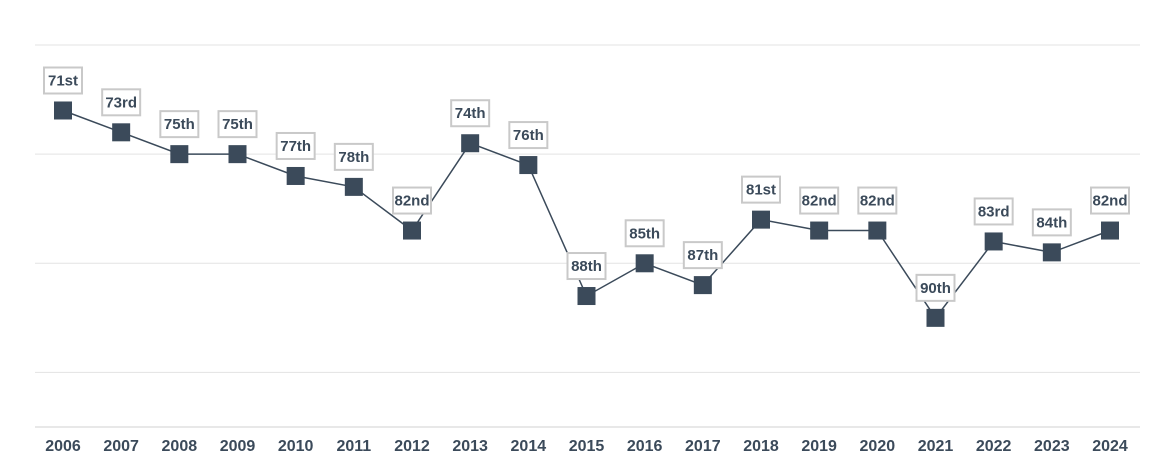  I want to click on x-tick-2020: 2020, so click(878, 446).